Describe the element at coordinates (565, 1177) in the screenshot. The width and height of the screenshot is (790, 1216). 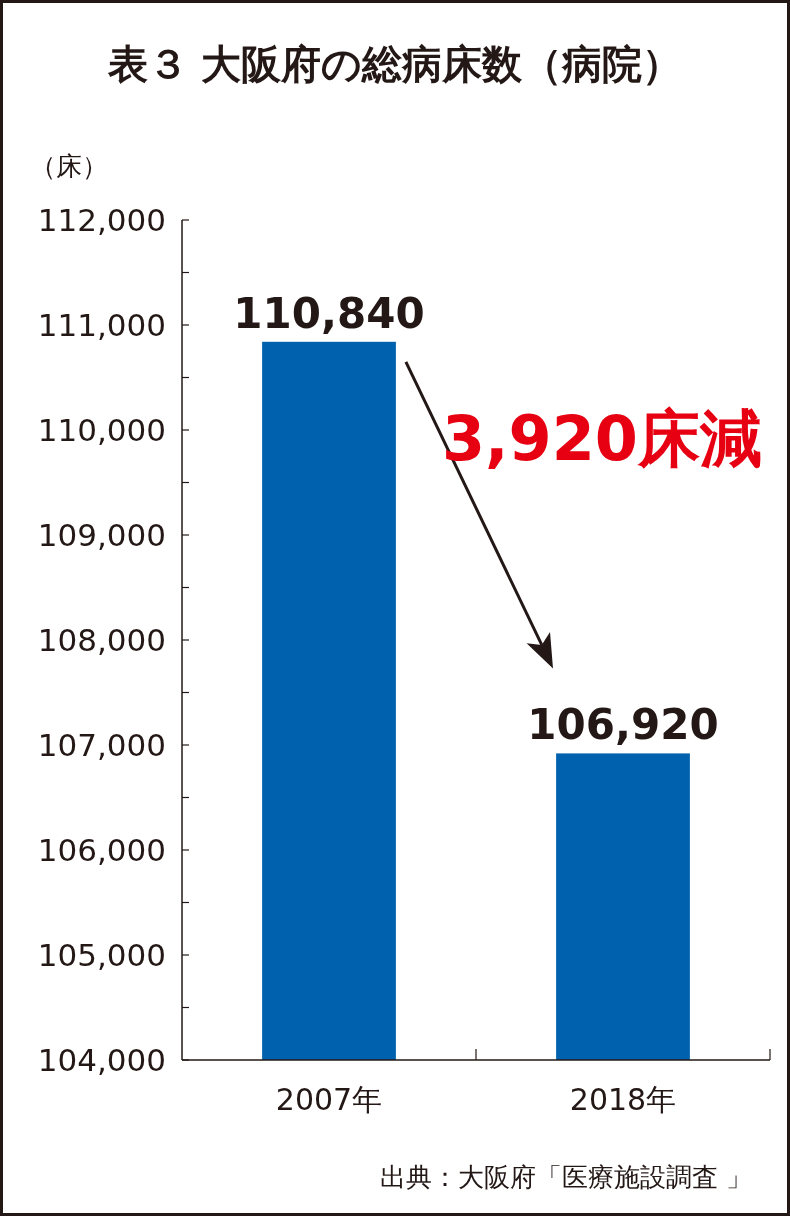
I see `source-note: 出典：大阪府「医療施設調査 」` at that location.